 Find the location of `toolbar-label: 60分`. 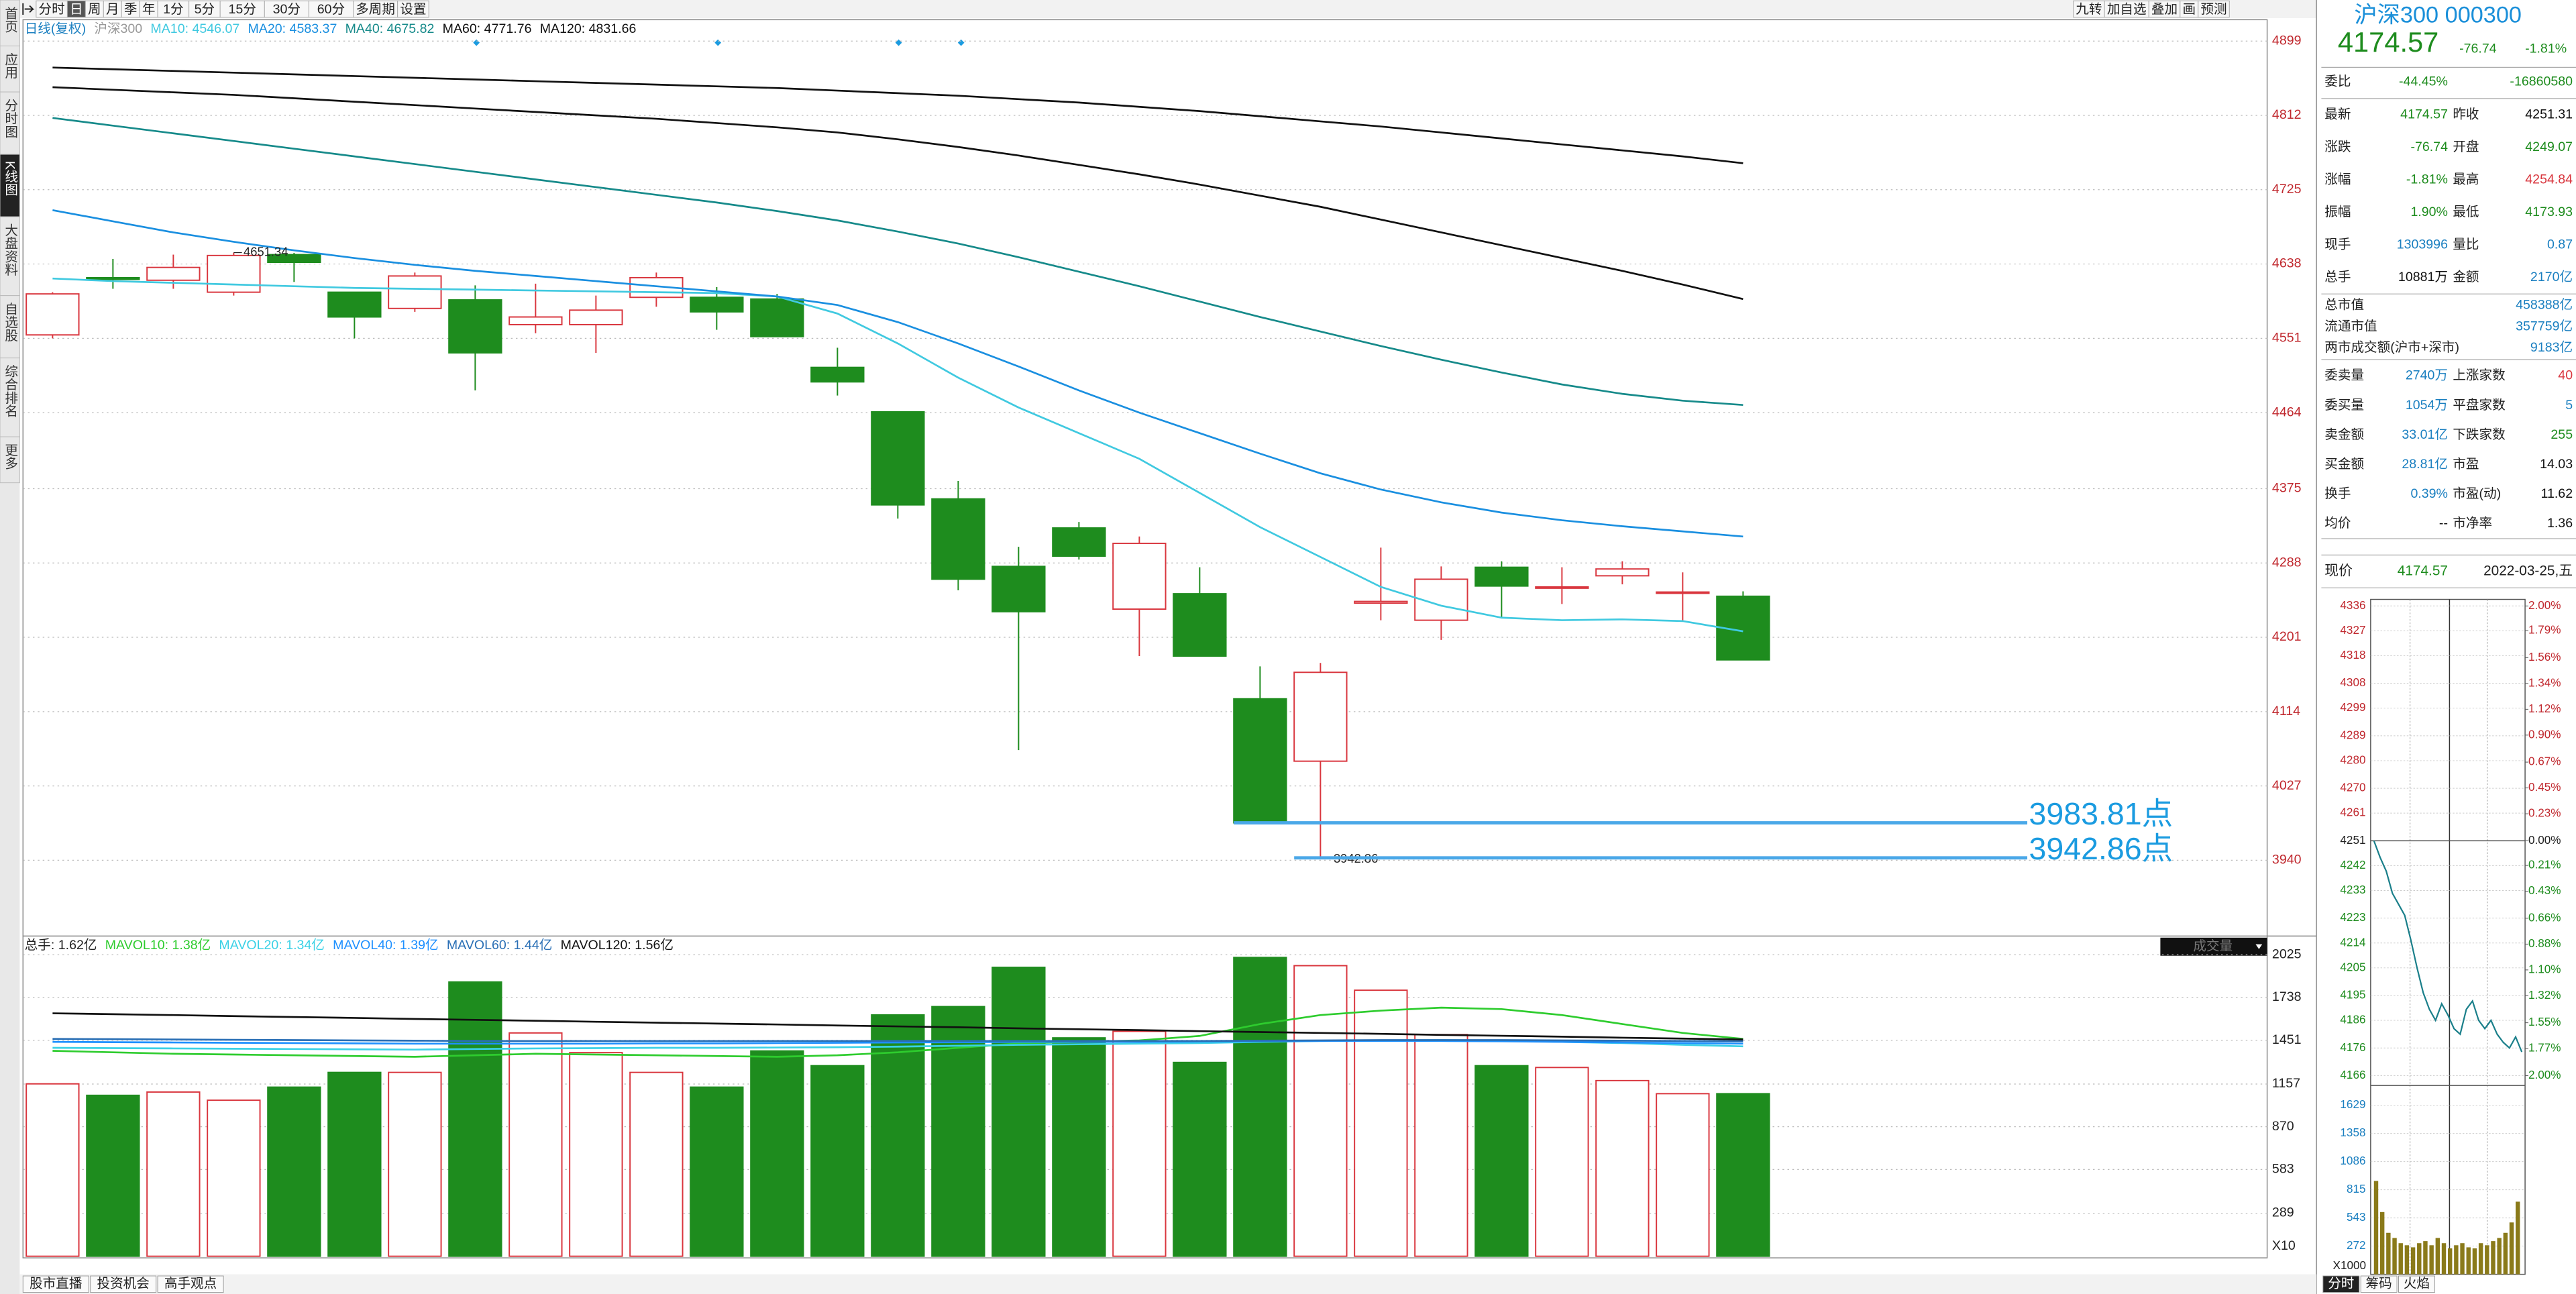

toolbar-label: 60分 is located at coordinates (331, 9).